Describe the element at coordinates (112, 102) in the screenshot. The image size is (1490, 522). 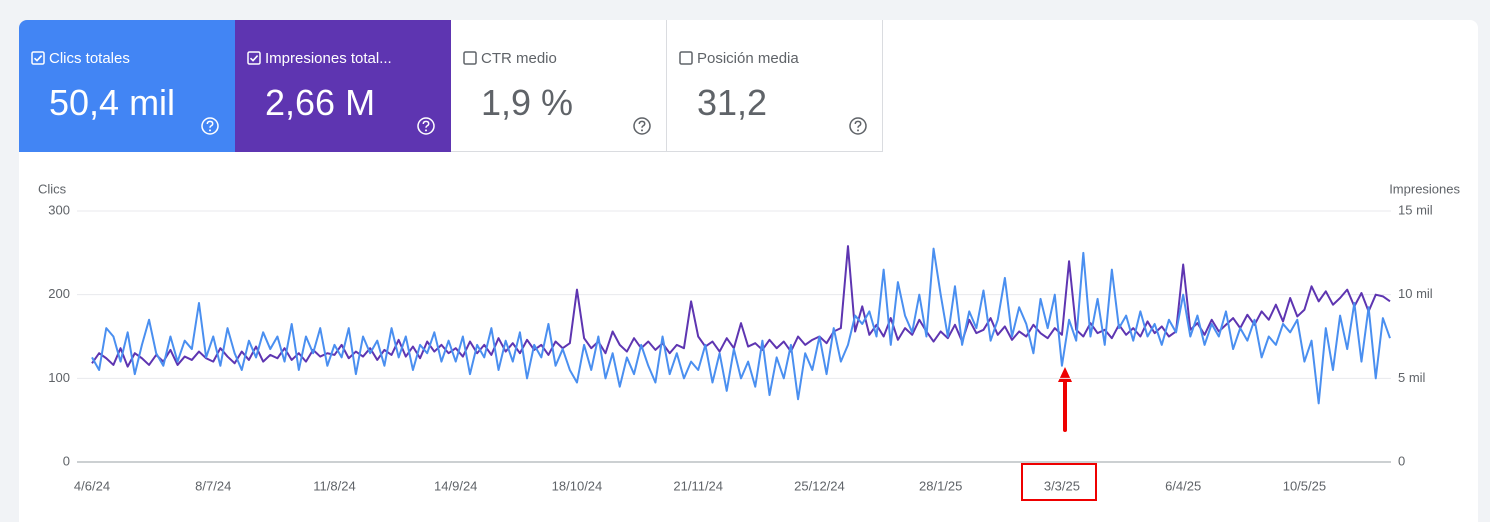
I see `metric-value: 50,4 mil` at that location.